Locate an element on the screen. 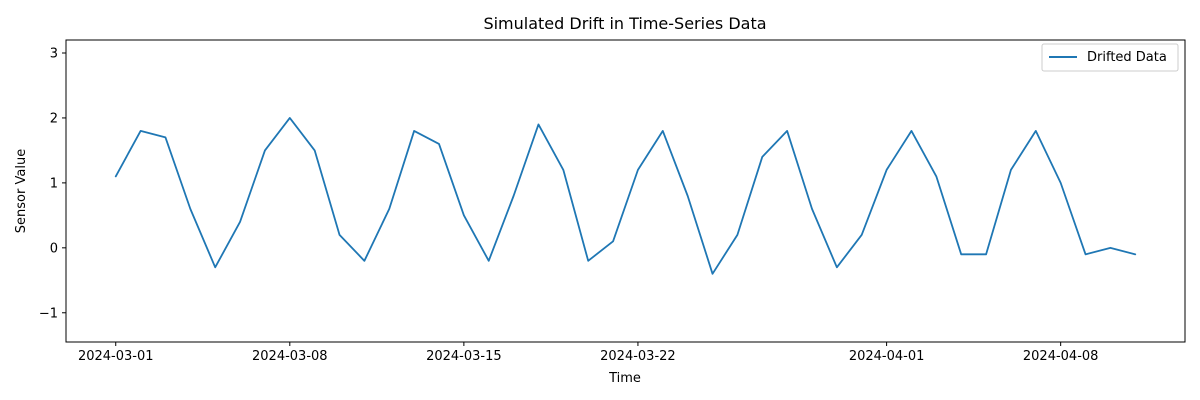  y-tick-label: 2 is located at coordinates (54, 118).